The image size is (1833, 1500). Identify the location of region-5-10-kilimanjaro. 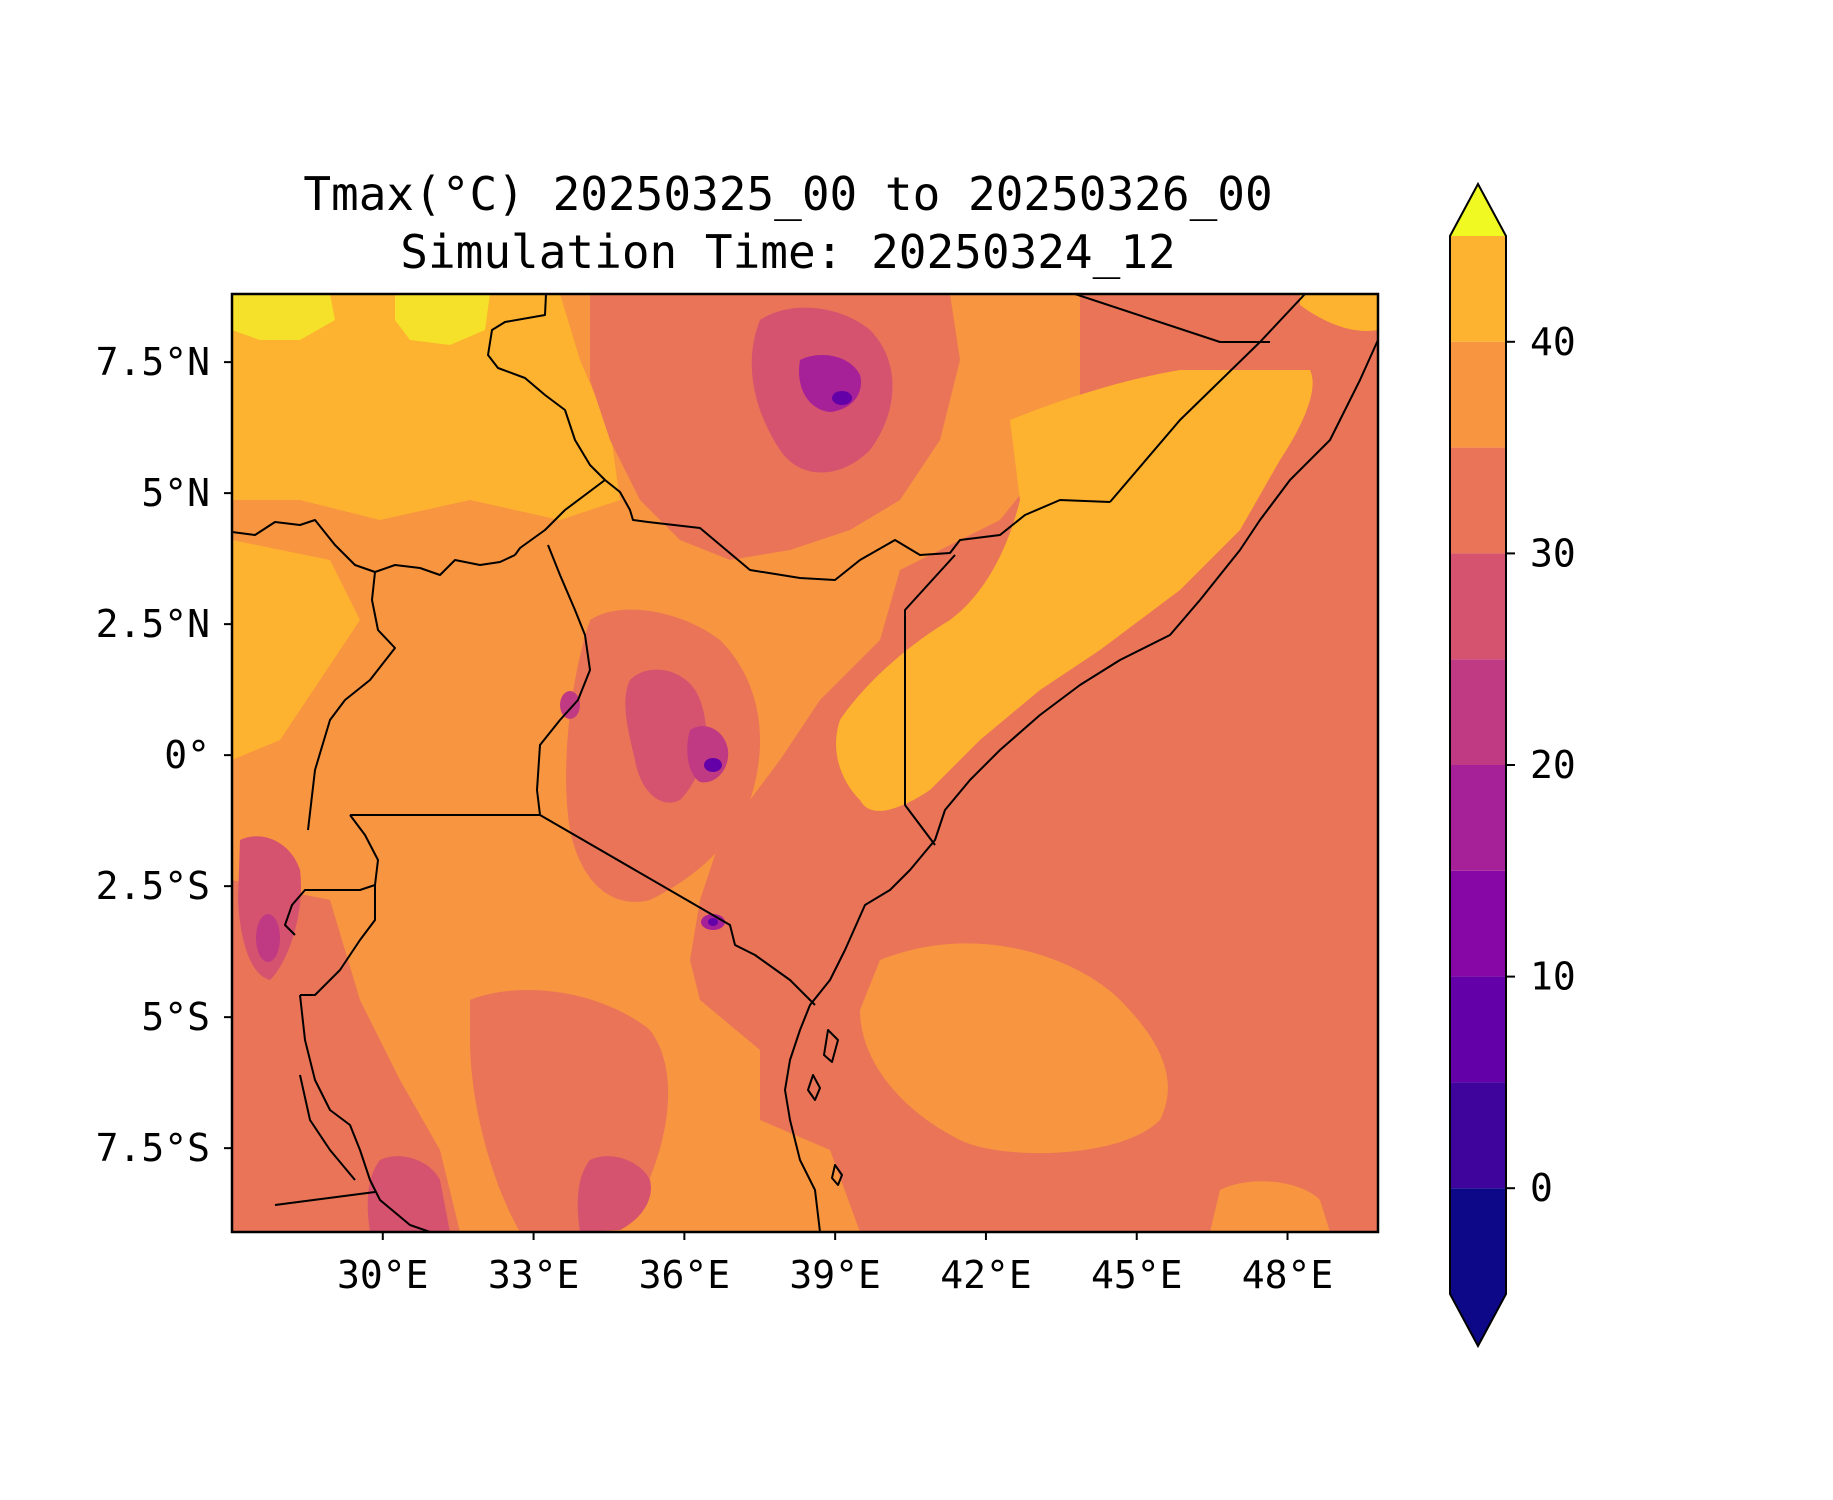
(713, 922).